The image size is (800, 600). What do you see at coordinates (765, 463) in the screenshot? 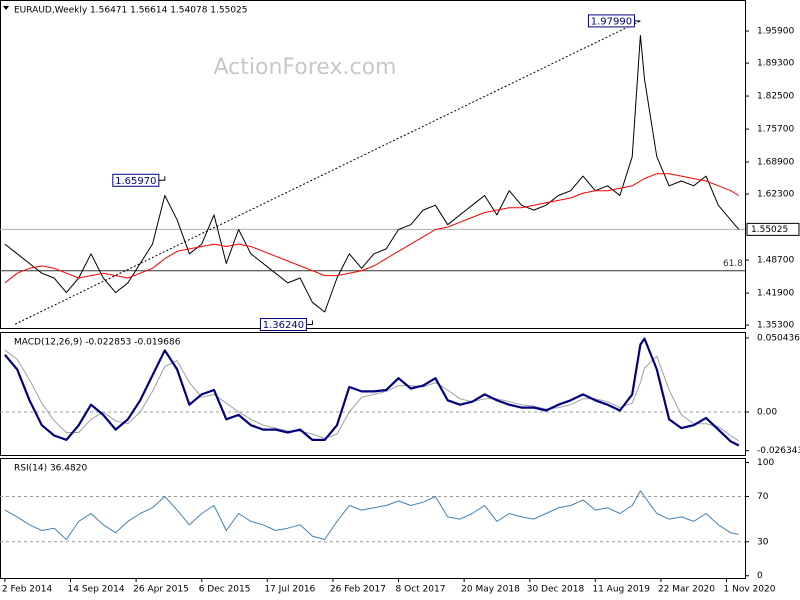
I see `y-tick-label: 100` at bounding box center [765, 463].